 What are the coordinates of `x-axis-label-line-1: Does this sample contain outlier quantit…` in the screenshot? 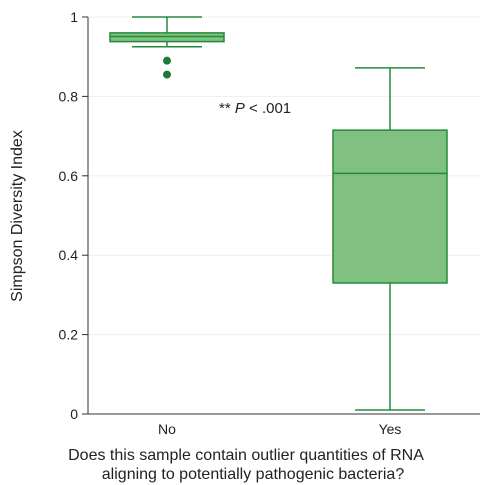 It's located at (246, 455).